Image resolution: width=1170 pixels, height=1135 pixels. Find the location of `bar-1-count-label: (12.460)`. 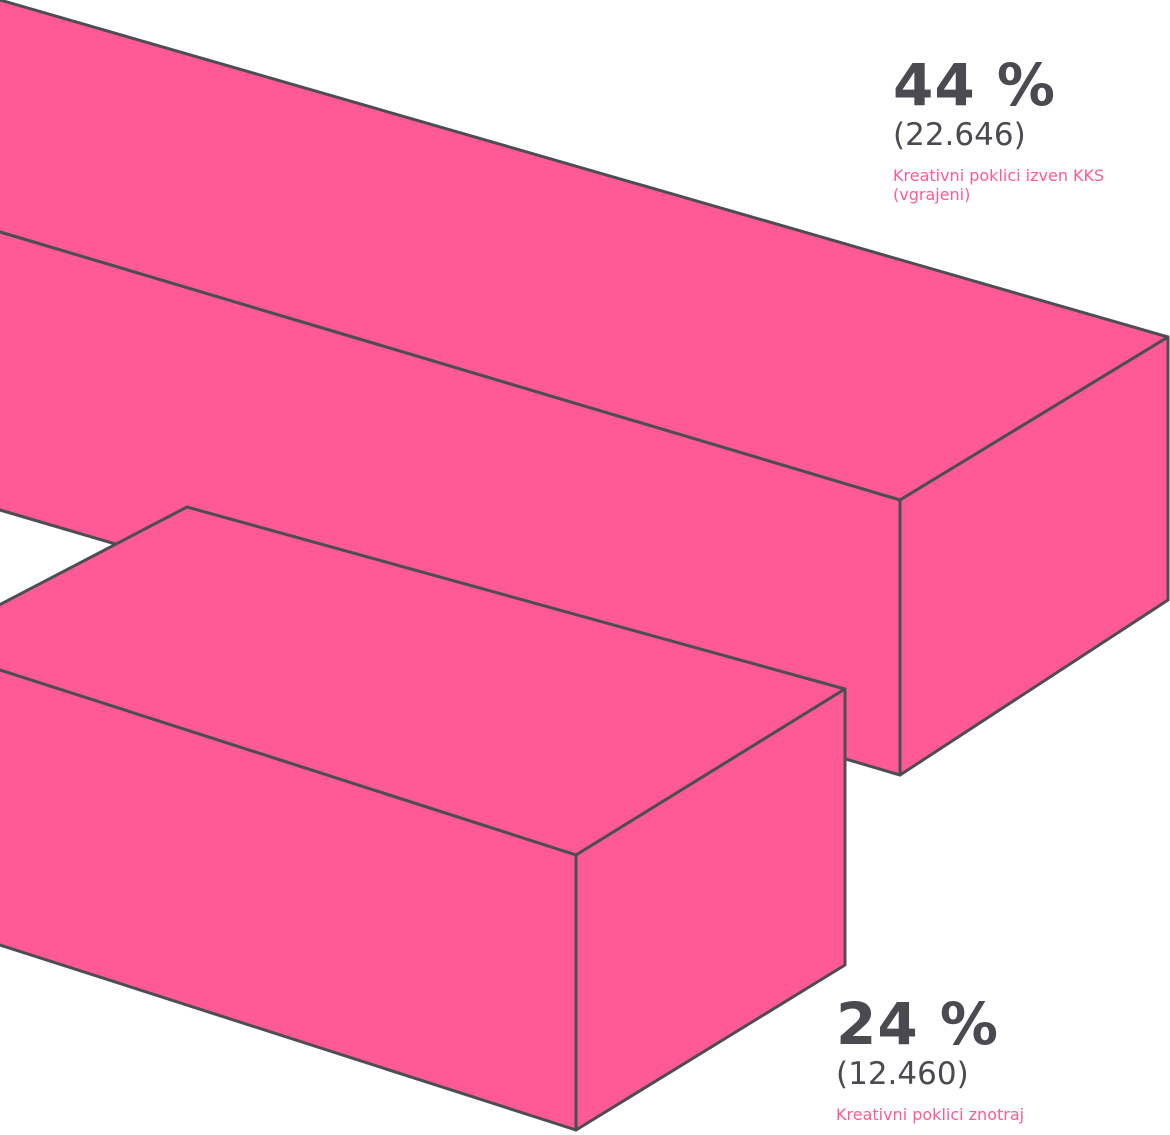

bar-1-count-label: (12.460) is located at coordinates (902, 1074).